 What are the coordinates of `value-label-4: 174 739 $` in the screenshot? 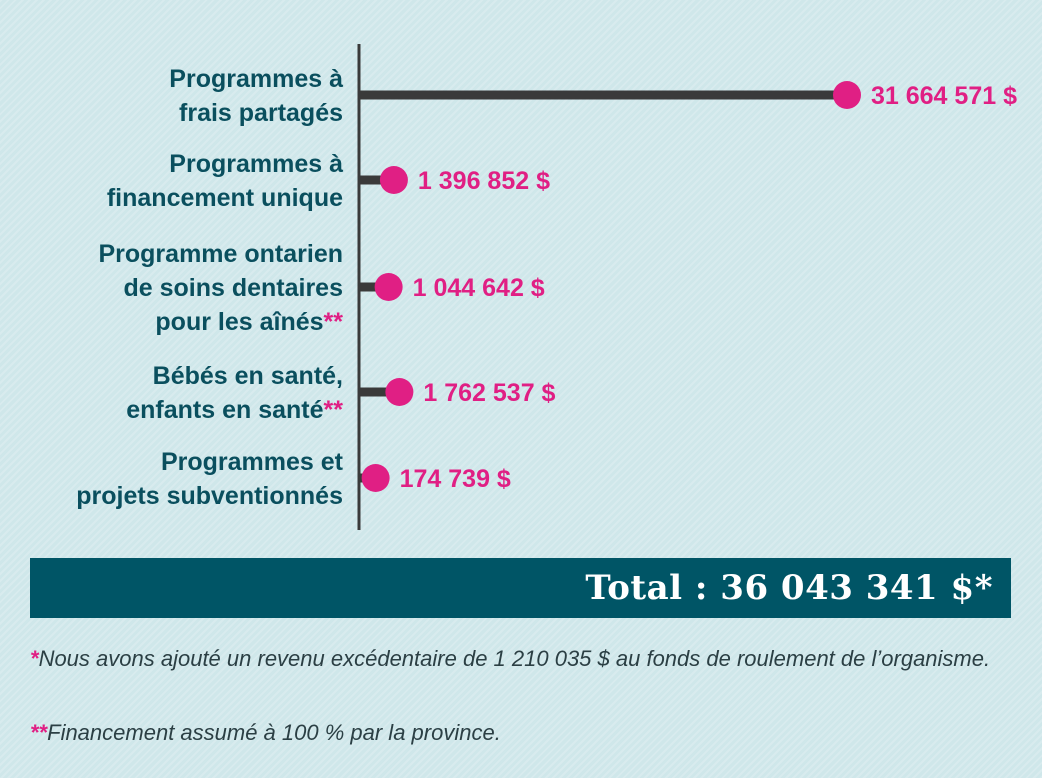 It's located at (455, 479).